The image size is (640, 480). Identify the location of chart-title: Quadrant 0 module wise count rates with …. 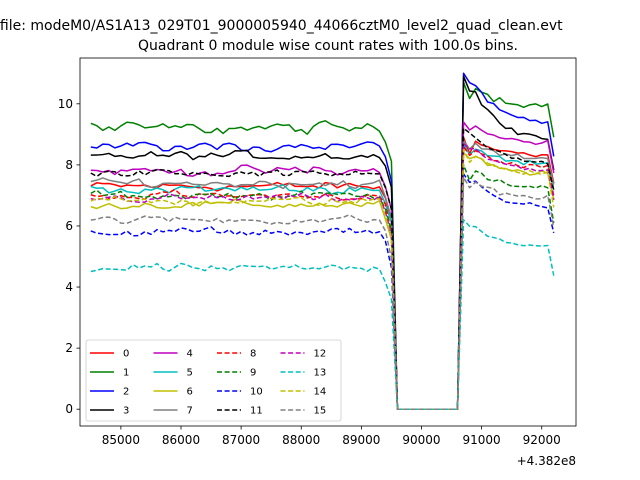
(328, 46).